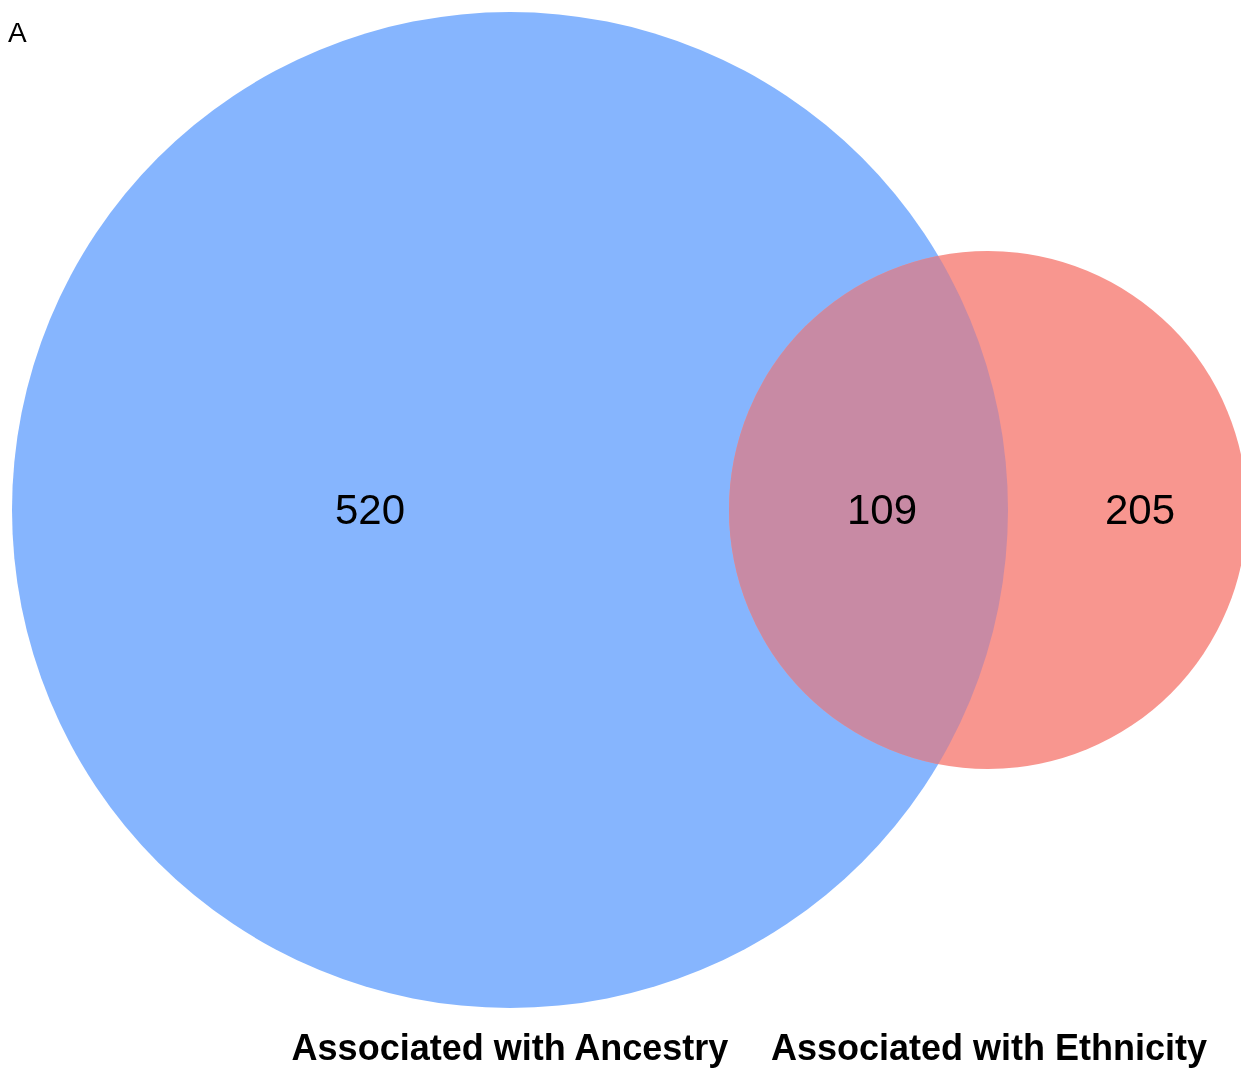 The height and width of the screenshot is (1074, 1249). I want to click on data-label: 205, so click(1140, 509).